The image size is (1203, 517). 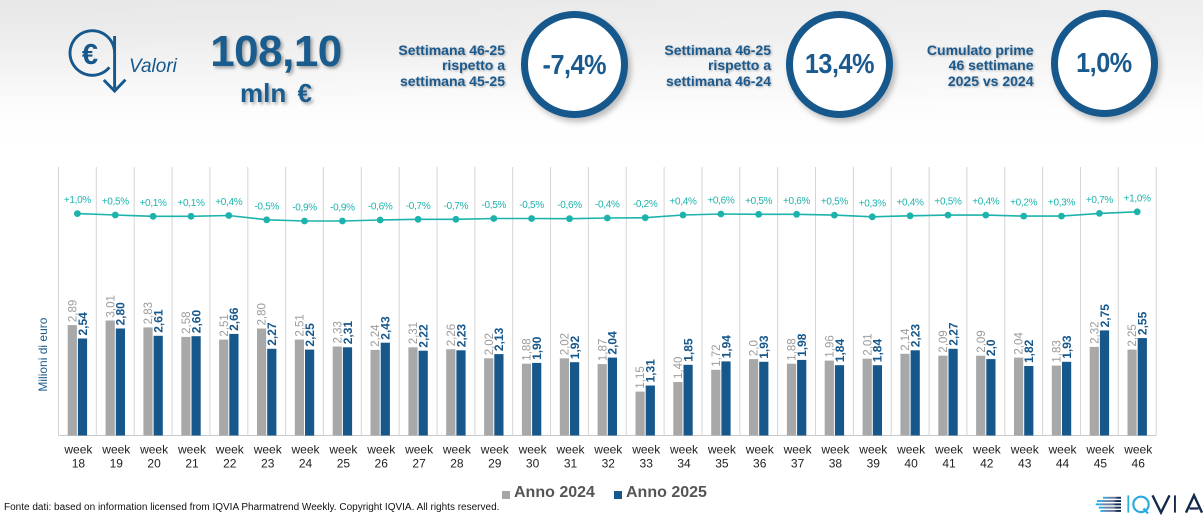 What do you see at coordinates (949, 464) in the screenshot?
I see `svg-text: 41` at bounding box center [949, 464].